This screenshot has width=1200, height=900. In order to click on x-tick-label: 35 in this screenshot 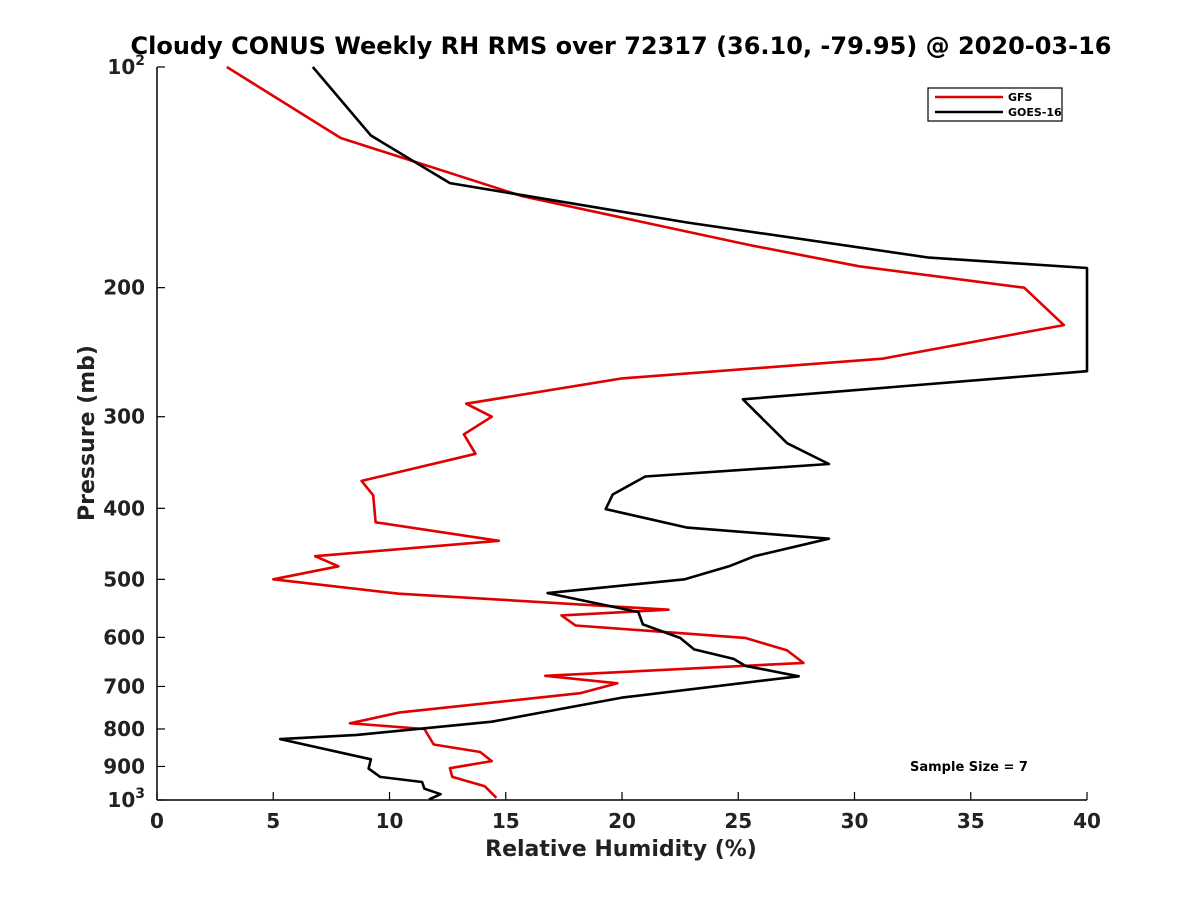, I will do `click(971, 821)`.